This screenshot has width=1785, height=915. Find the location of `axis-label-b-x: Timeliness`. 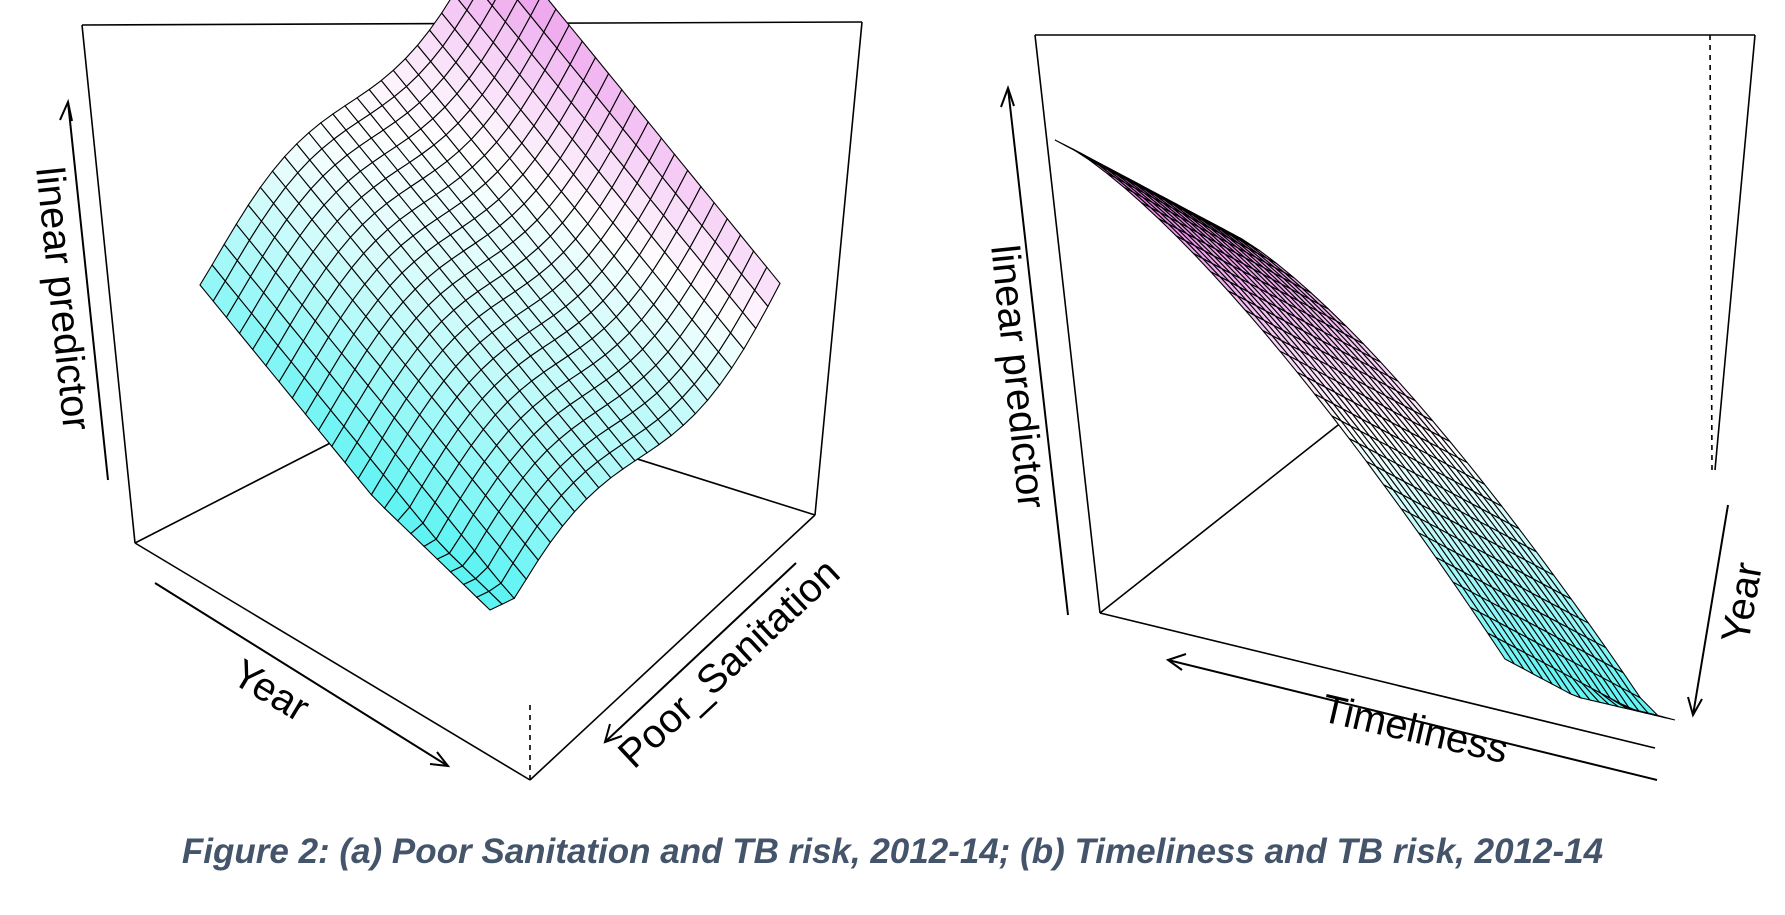

axis-label-b-x: Timeliness is located at coordinates (1415, 730).